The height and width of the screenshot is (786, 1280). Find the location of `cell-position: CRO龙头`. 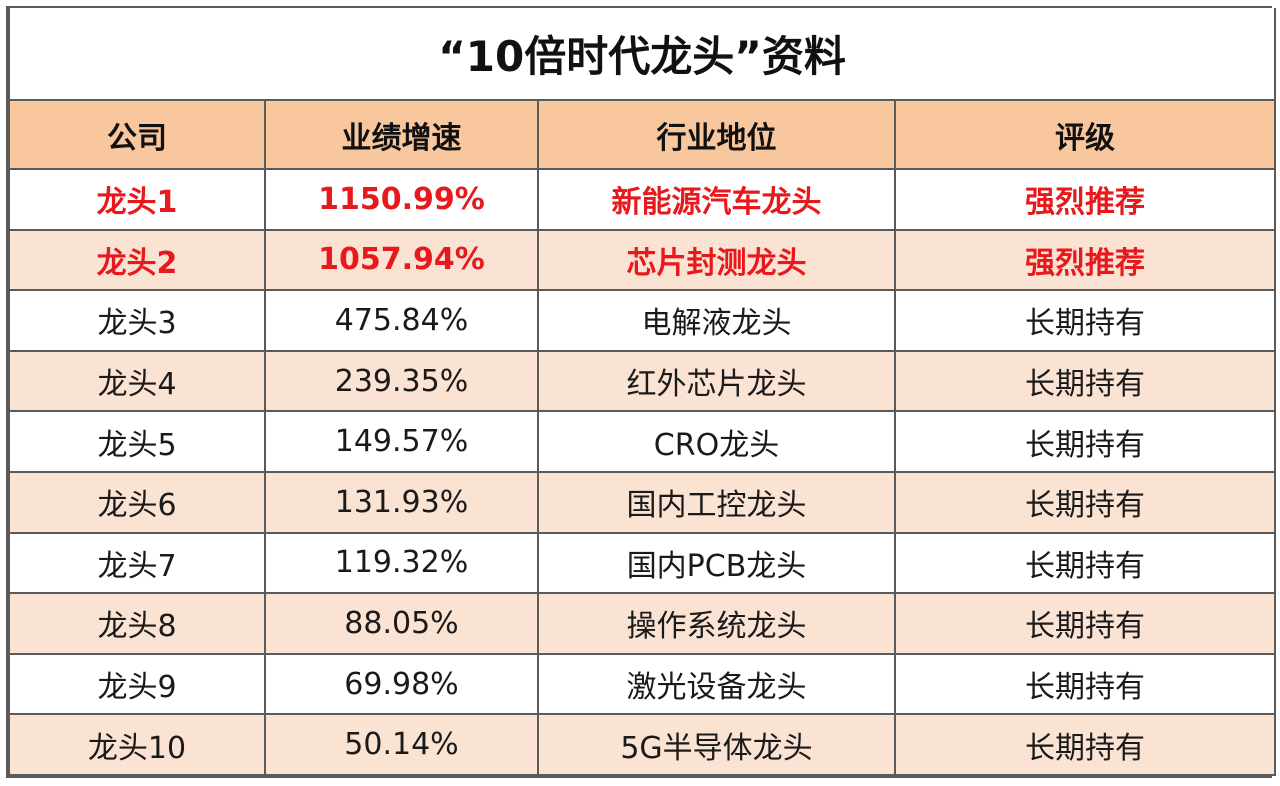

cell-position: CRO龙头 is located at coordinates (716, 441).